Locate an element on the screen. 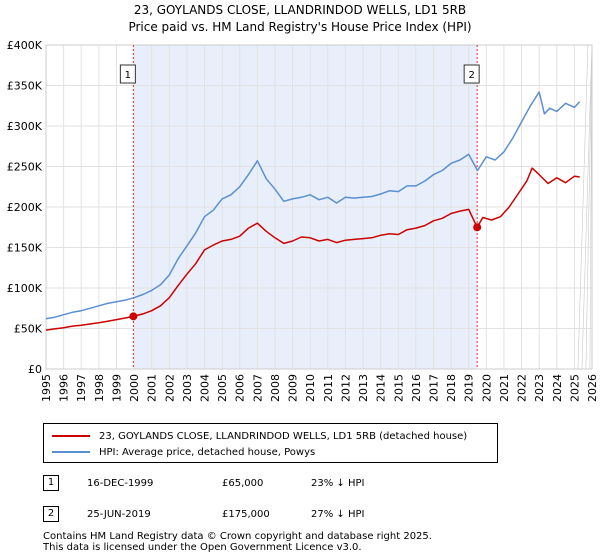  marker-label: 2 is located at coordinates (471, 75).